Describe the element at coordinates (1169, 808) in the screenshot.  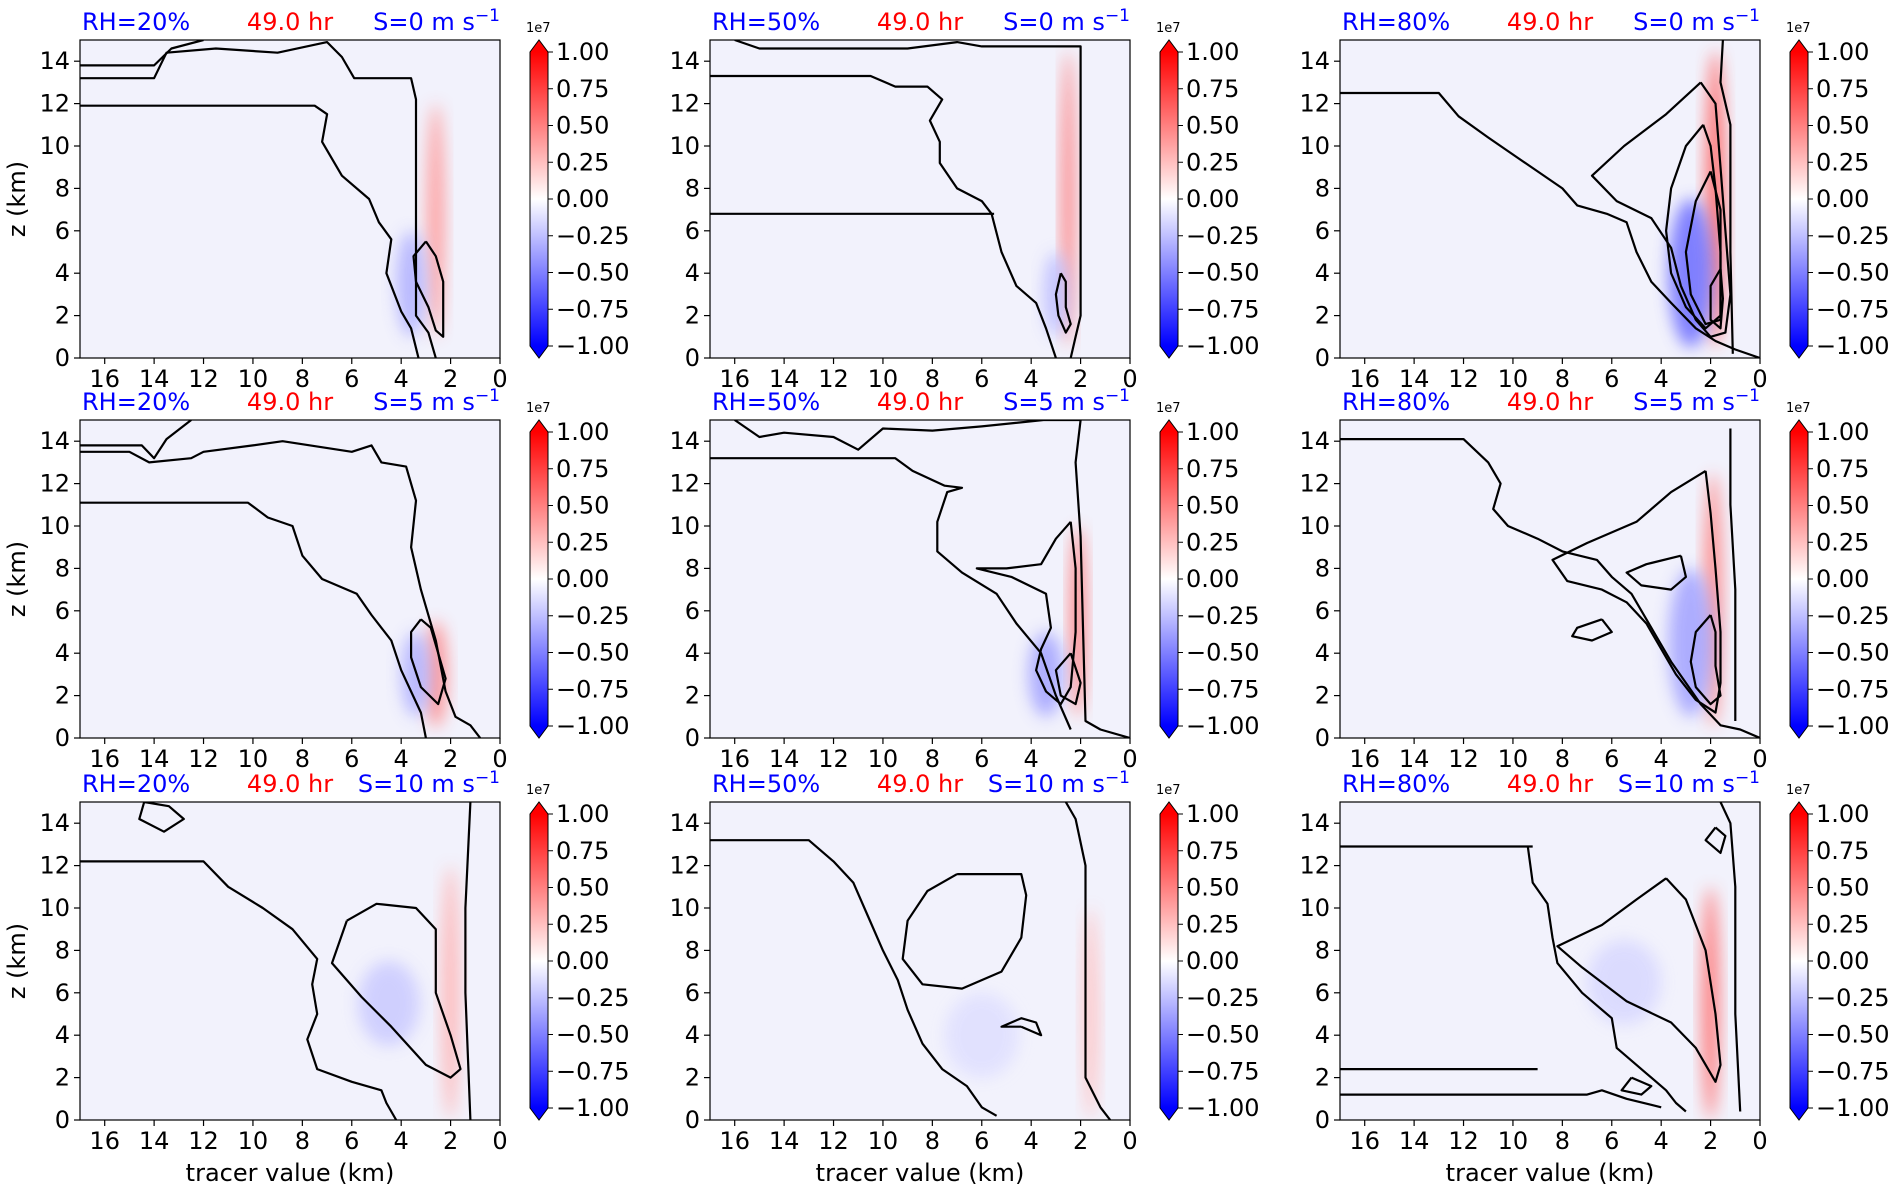
I see `colorbar-max-arrow` at that location.